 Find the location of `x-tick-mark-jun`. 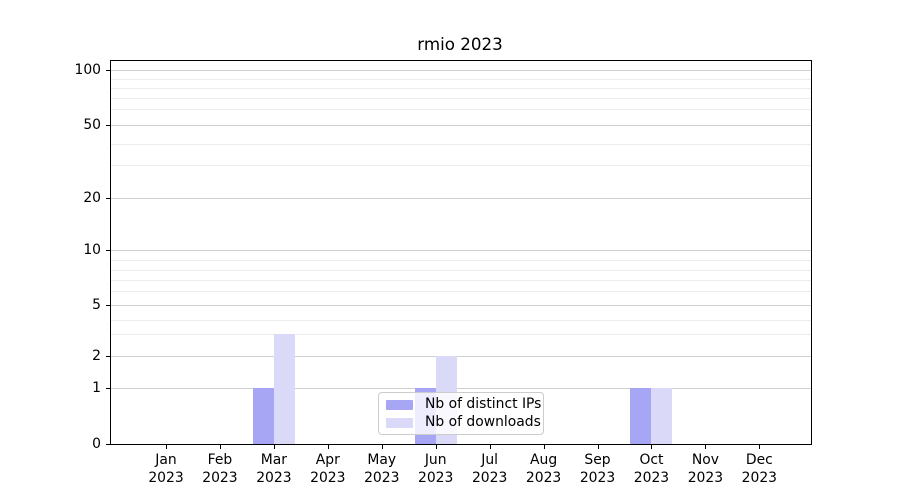

x-tick-mark-jun is located at coordinates (436, 447).